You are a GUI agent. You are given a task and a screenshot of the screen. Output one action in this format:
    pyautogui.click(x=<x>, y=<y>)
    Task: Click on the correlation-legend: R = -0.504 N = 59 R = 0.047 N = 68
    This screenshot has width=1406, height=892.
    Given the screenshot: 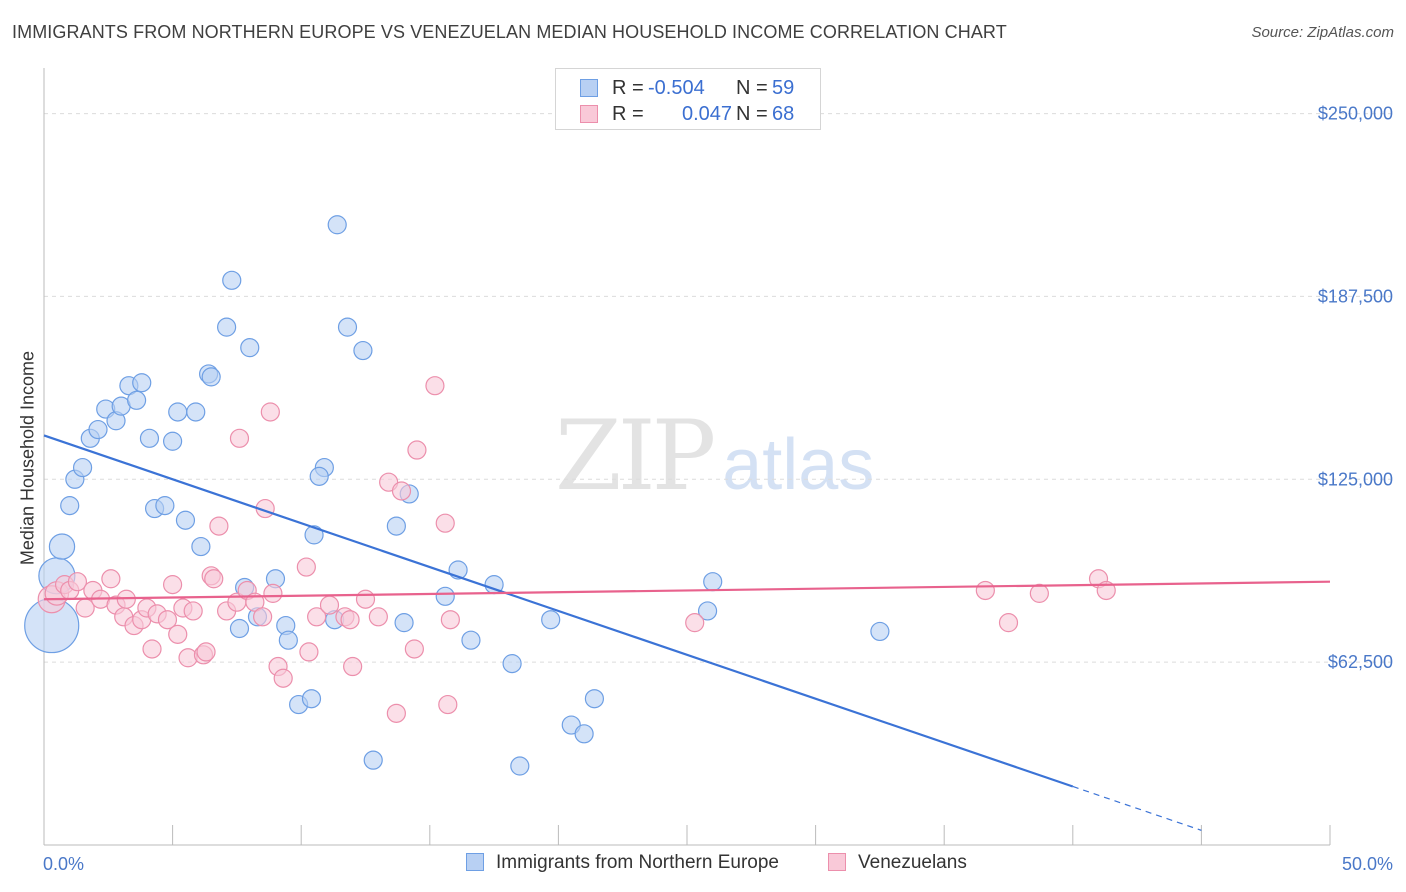 What is the action you would take?
    pyautogui.click(x=688, y=99)
    